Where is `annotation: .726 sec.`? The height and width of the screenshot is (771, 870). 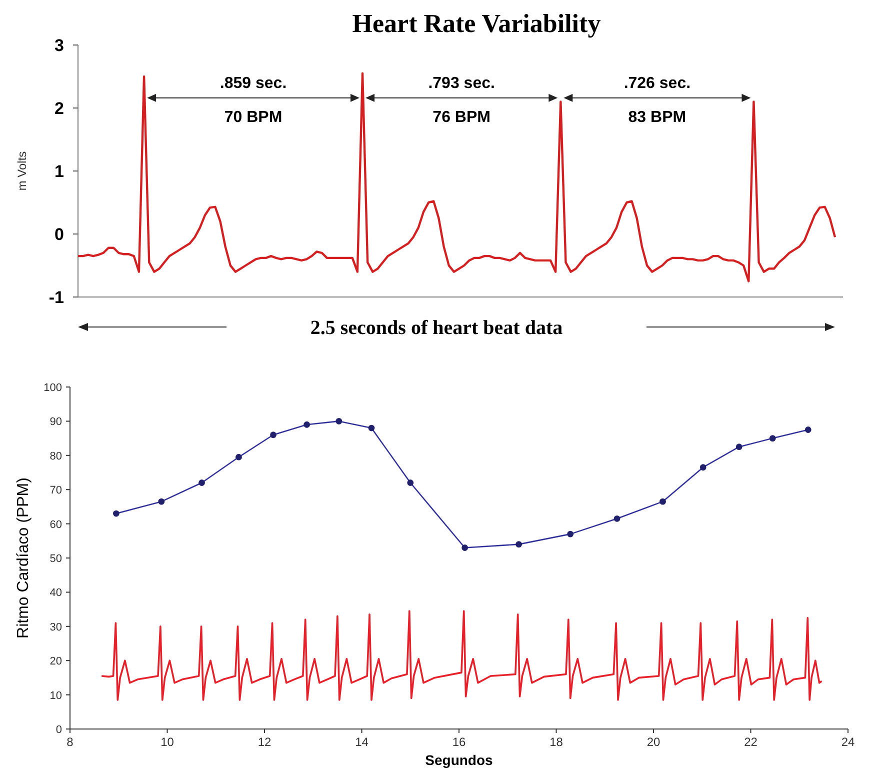
annotation: .726 sec. is located at coordinates (657, 83).